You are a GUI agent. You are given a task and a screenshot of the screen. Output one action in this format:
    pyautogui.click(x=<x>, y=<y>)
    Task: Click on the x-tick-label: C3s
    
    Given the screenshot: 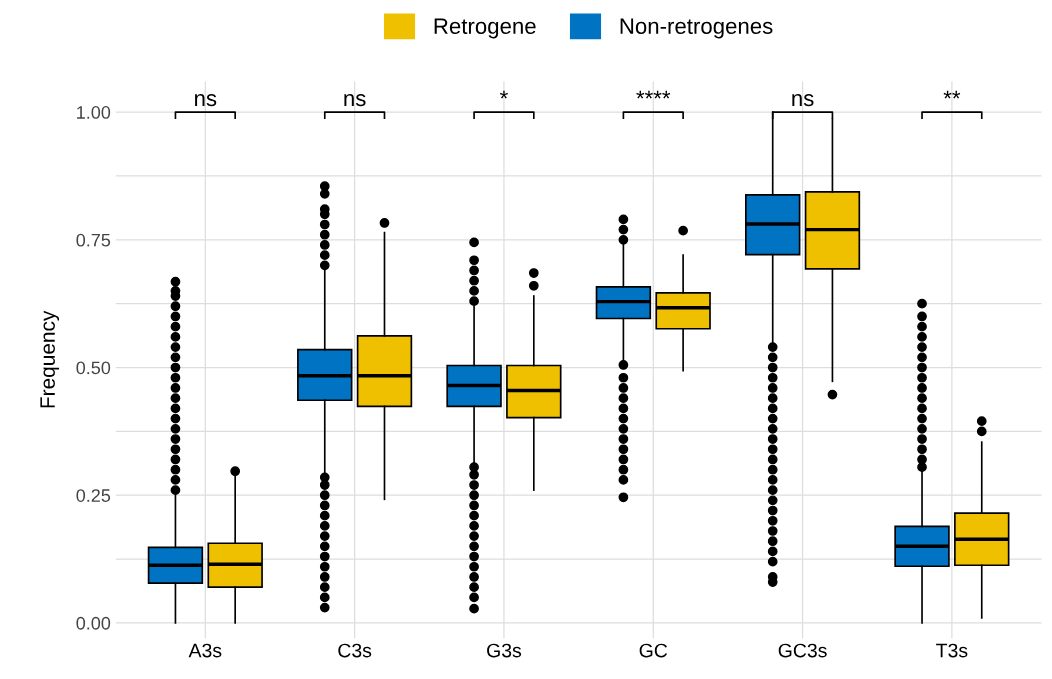 What is the action you would take?
    pyautogui.click(x=355, y=650)
    